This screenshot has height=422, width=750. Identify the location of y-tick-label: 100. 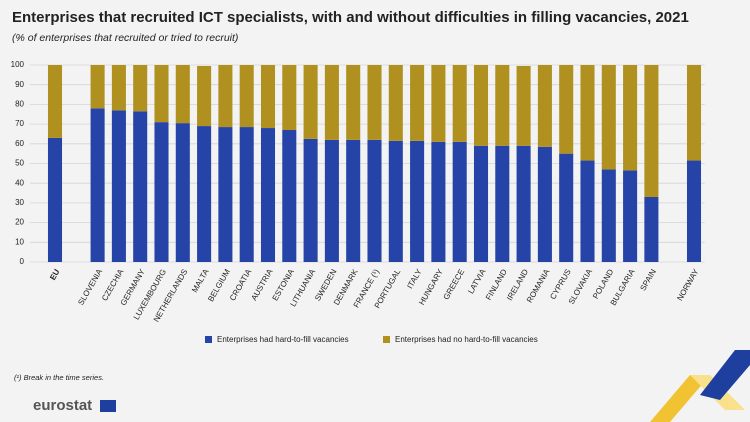
(18, 64).